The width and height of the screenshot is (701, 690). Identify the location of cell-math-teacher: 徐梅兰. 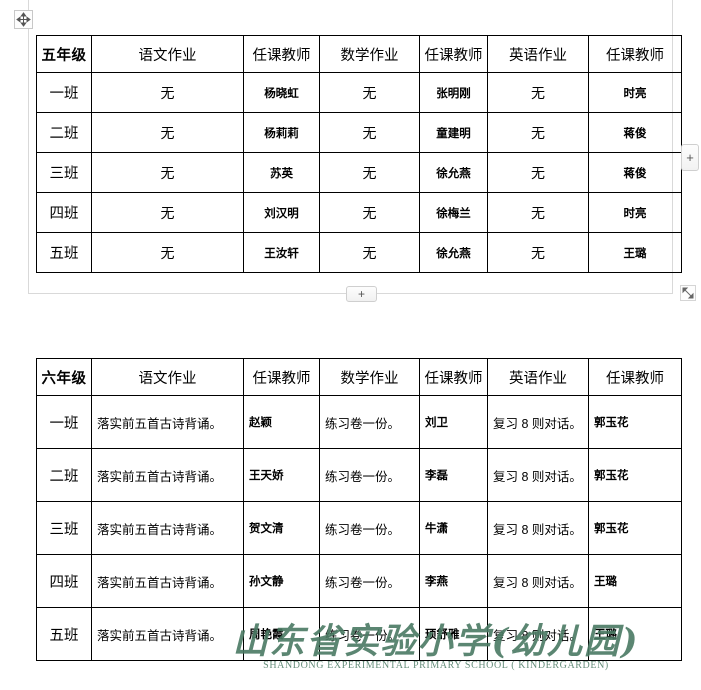
(453, 212).